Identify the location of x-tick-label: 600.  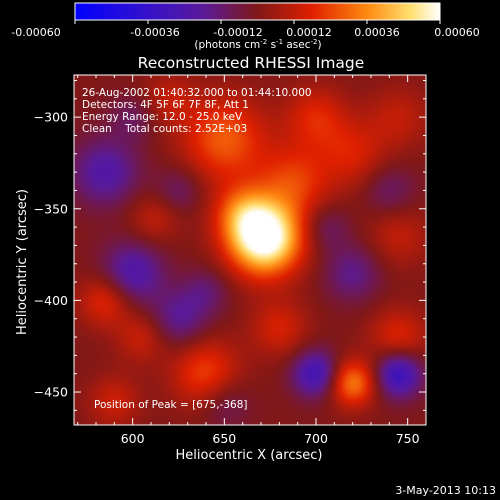
(133, 438).